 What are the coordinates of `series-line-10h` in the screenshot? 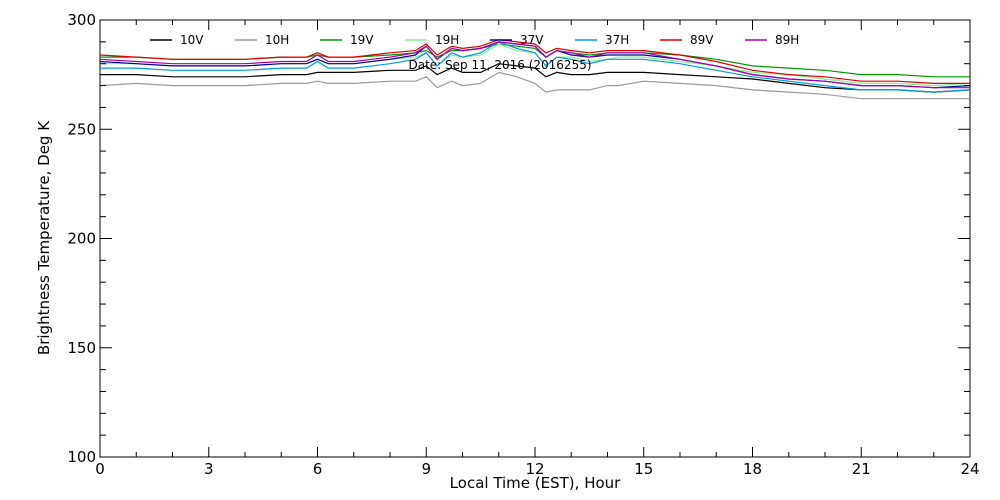 It's located at (534, 85).